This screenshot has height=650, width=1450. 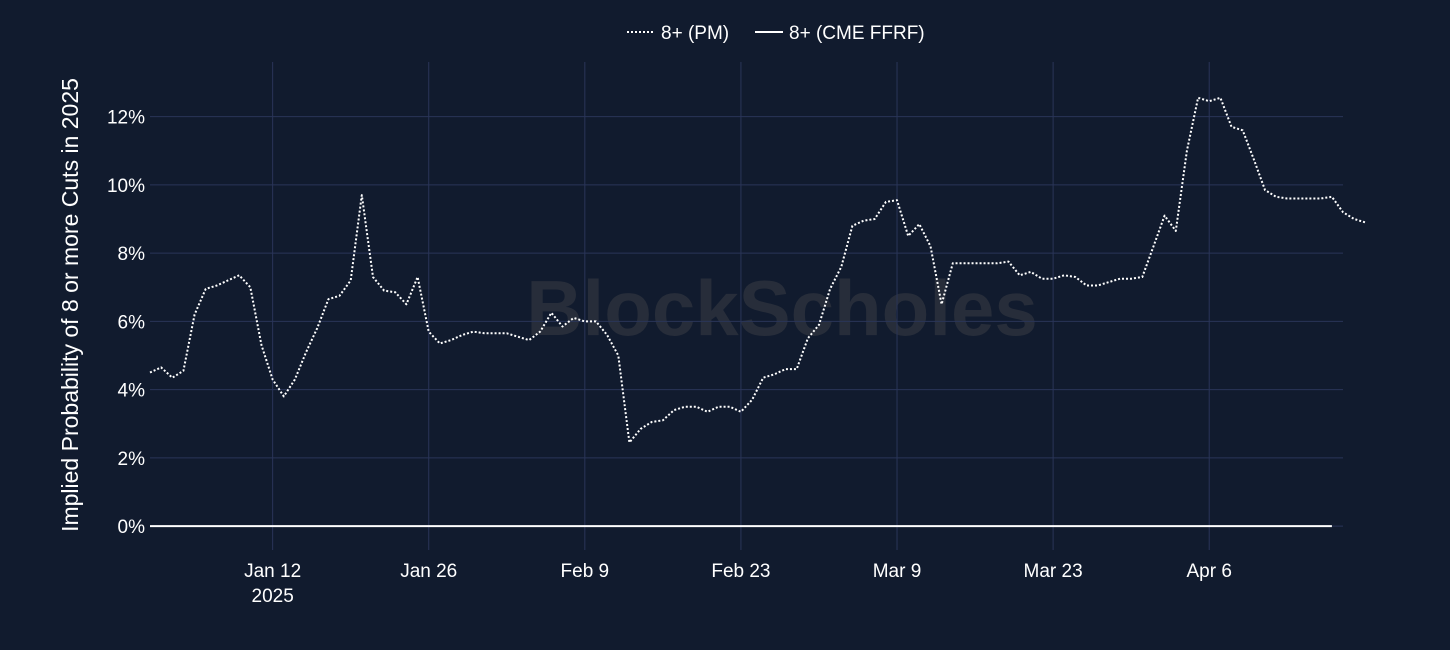 I want to click on x-tick-label: Feb 9, so click(x=585, y=571).